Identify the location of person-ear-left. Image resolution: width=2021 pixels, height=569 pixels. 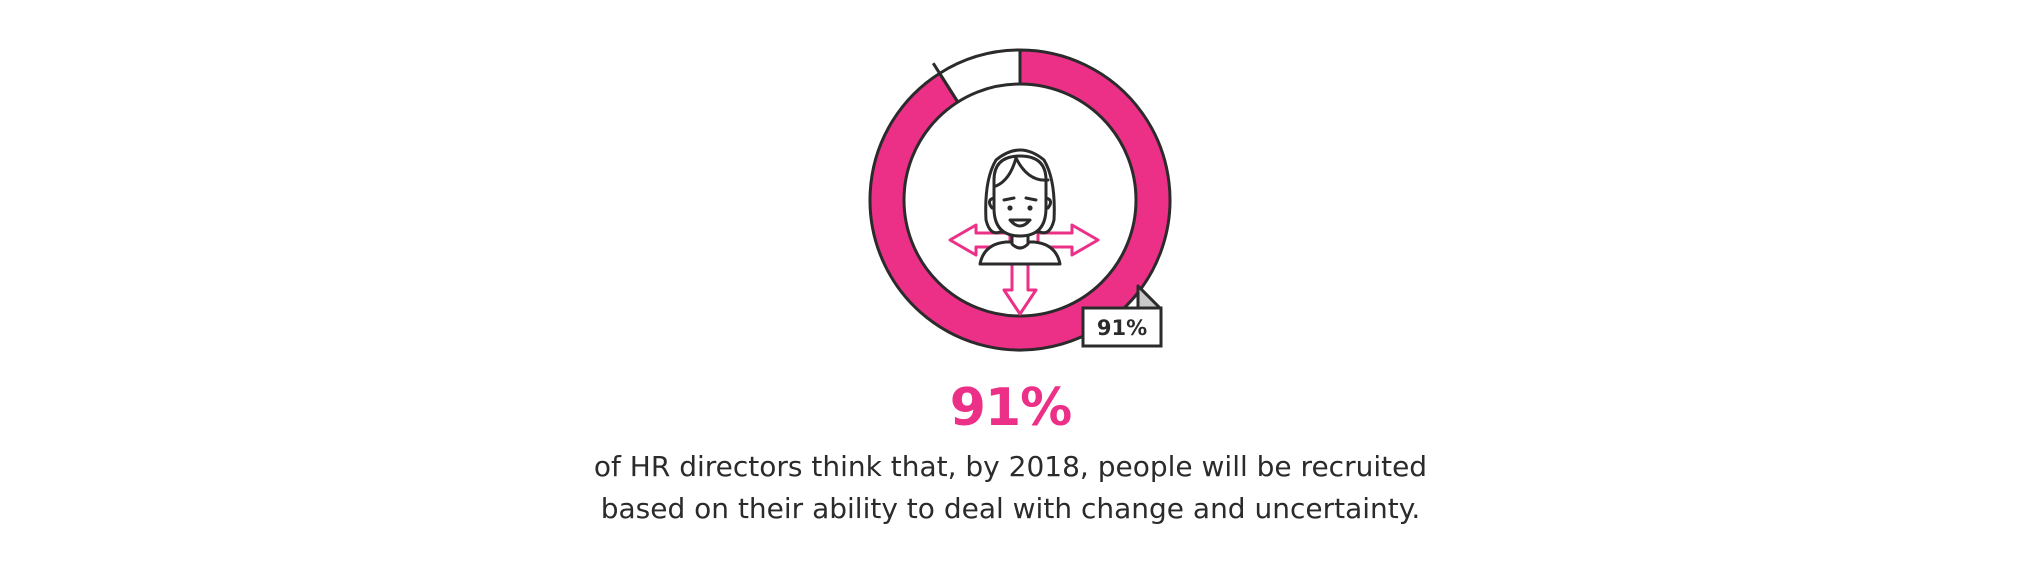
(991, 203).